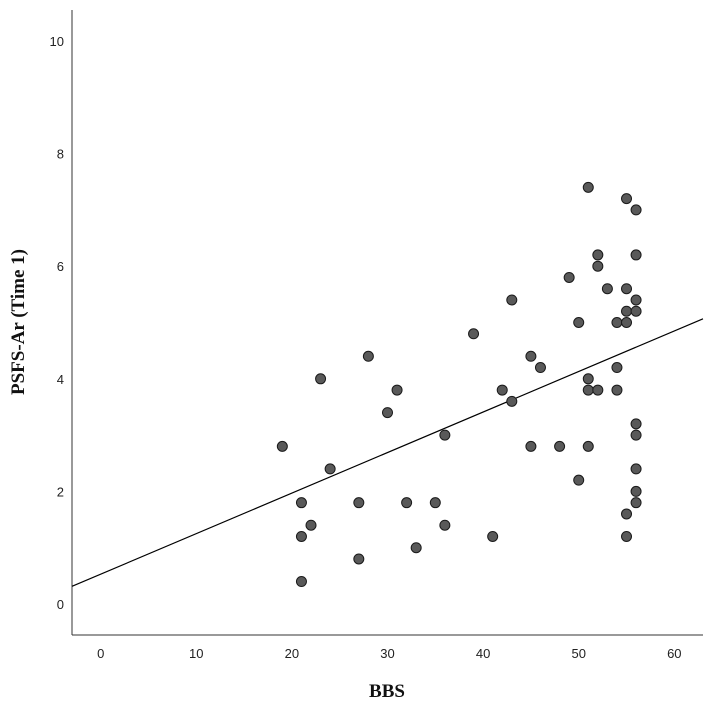  What do you see at coordinates (292, 653) in the screenshot?
I see `x-tick-label: 20` at bounding box center [292, 653].